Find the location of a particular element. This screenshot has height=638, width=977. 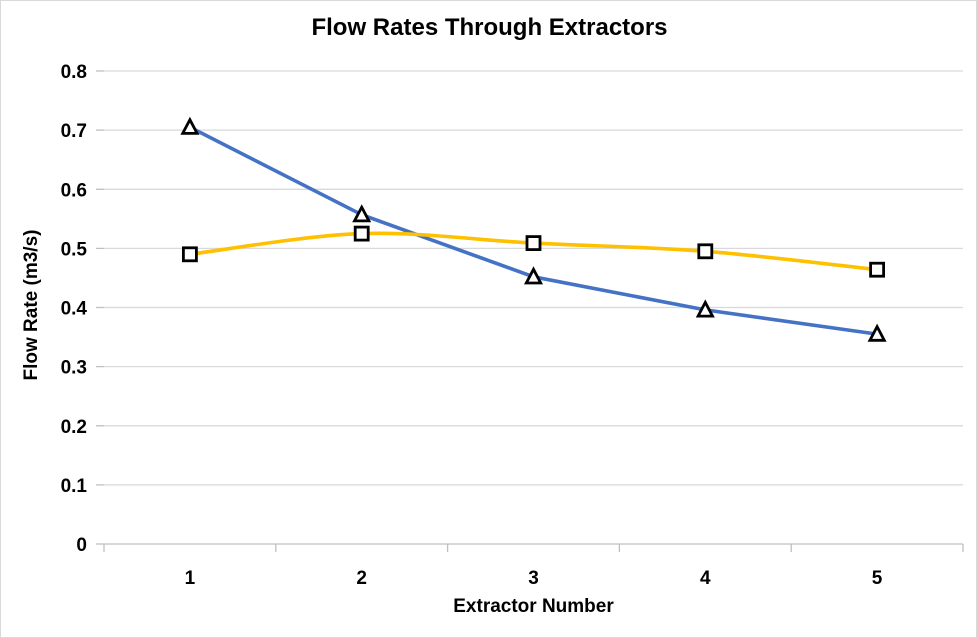

y-tick-label: 0 is located at coordinates (81, 545).